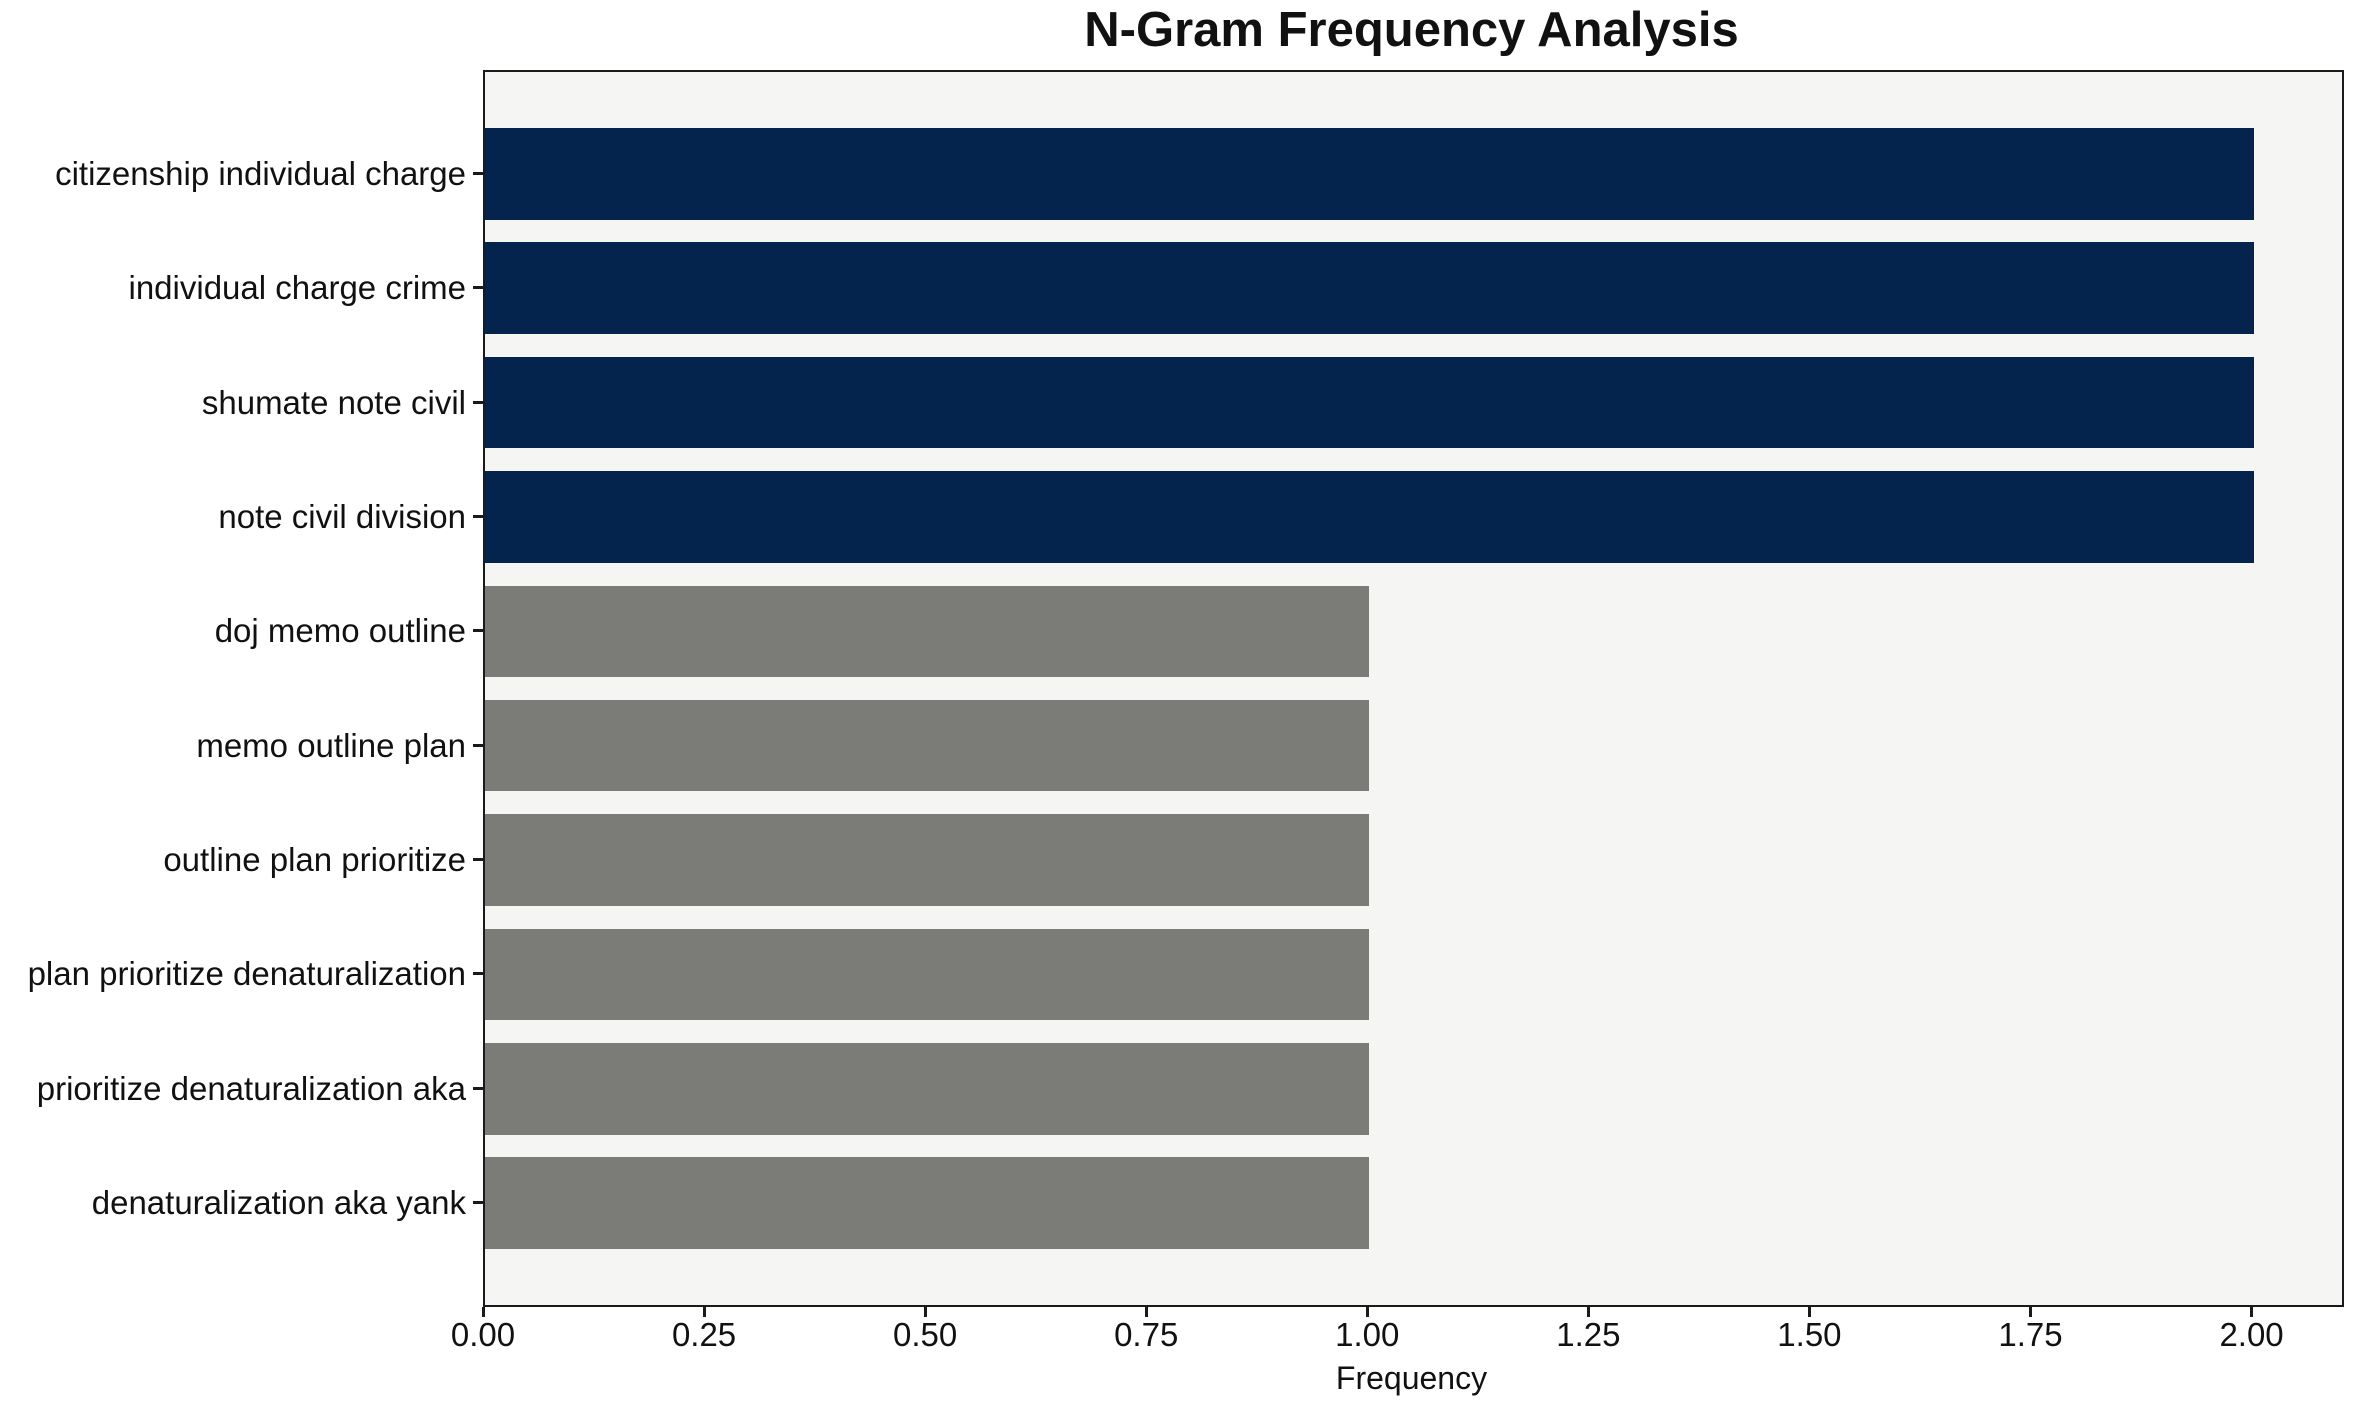 The width and height of the screenshot is (2362, 1414). Describe the element at coordinates (2251, 1334) in the screenshot. I see `x-tick-label: 2.00` at that location.